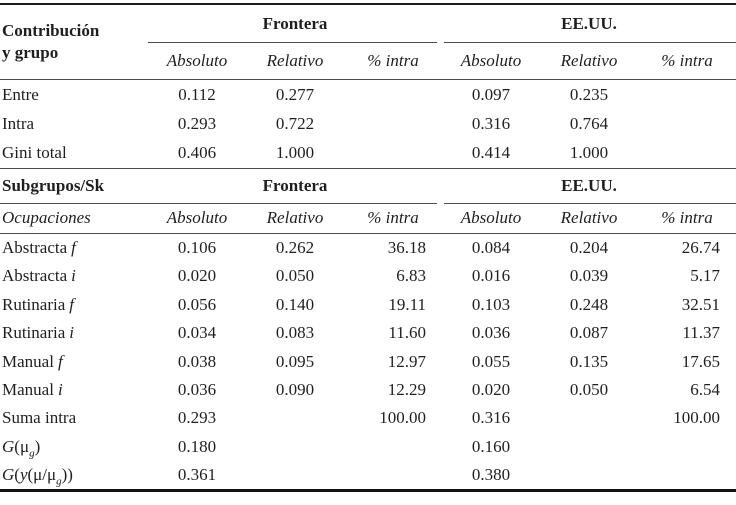 This screenshot has height=505, width=736. What do you see at coordinates (295, 248) in the screenshot?
I see `value-cell: 0.262` at bounding box center [295, 248].